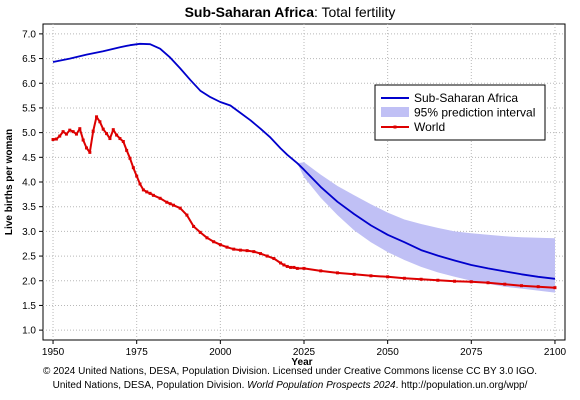 This screenshot has width=580, height=400. Describe the element at coordinates (461, 385) in the screenshot. I see `credit-text-b: . http://population.un.org/wpp/` at that location.